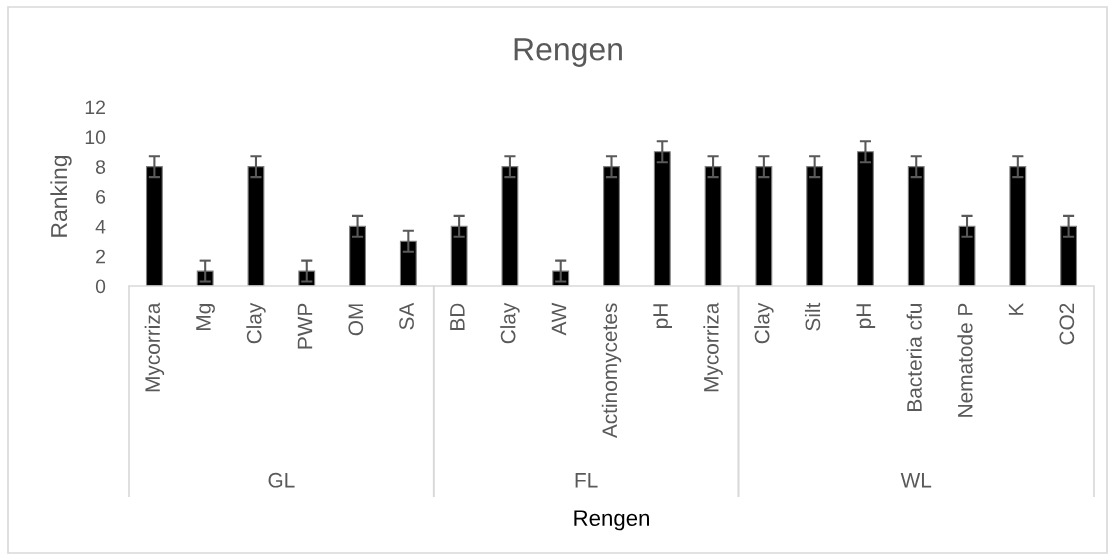 This screenshot has height=560, width=1115. Describe the element at coordinates (457, 316) in the screenshot. I see `x-tick-label: BD` at that location.